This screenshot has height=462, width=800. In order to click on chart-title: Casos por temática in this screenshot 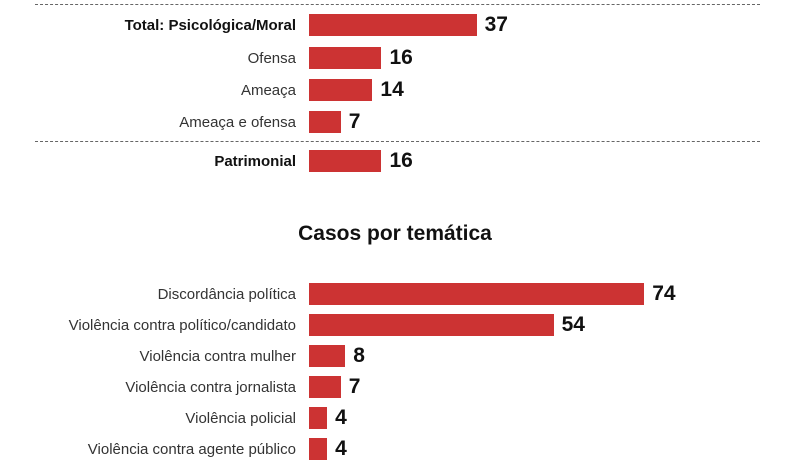, I will do `click(395, 233)`.